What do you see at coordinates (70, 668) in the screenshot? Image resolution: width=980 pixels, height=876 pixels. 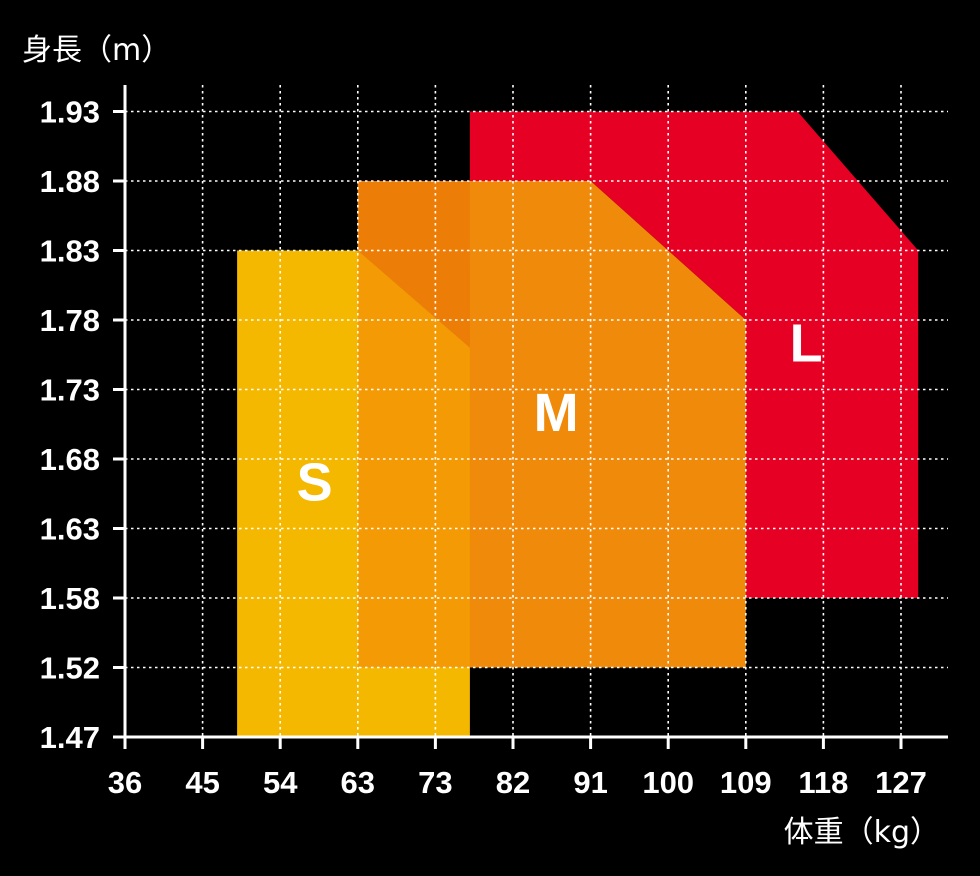 I see `y-tick-label: 1.52` at bounding box center [70, 668].